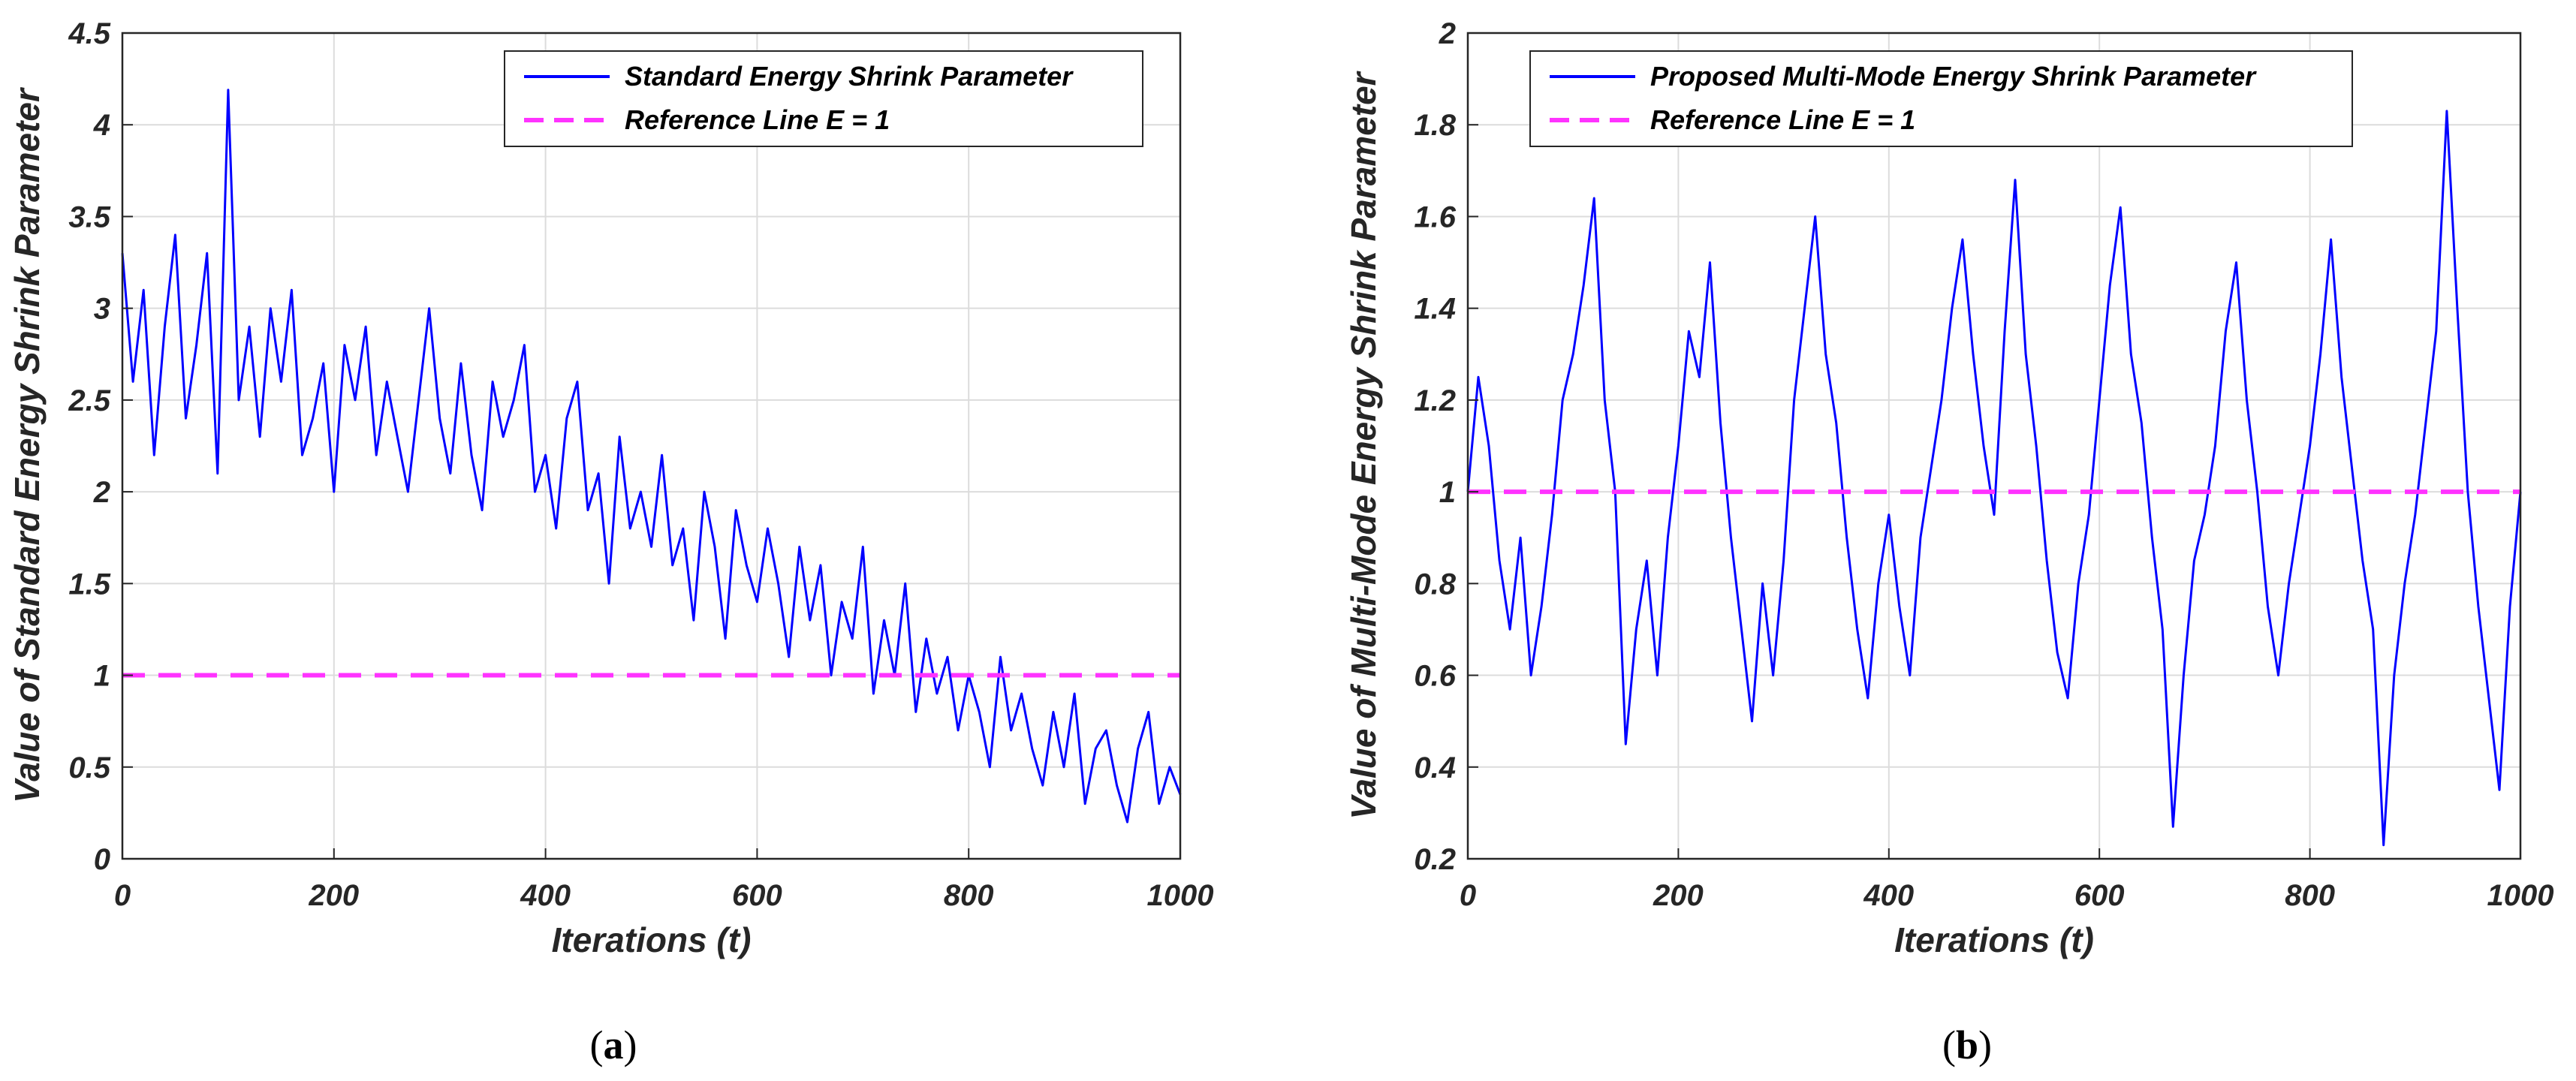 Image resolution: width=2576 pixels, height=1081 pixels. I want to click on panel-a-caption-open: (, so click(597, 1044).